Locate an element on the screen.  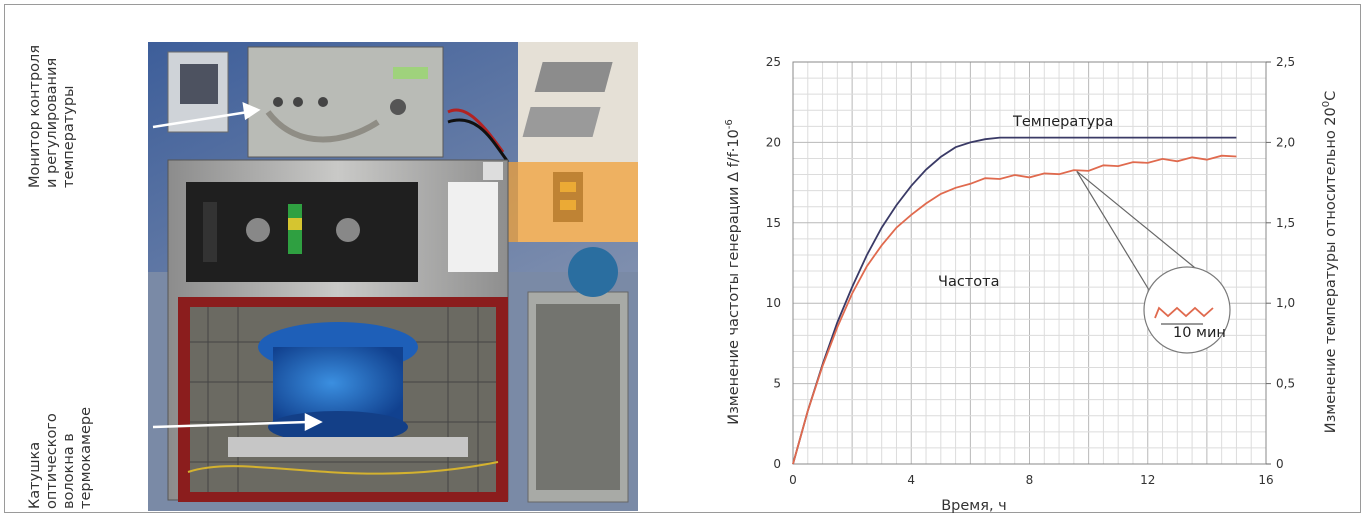
y-tick-label: 25 is located at coordinates (773, 62).